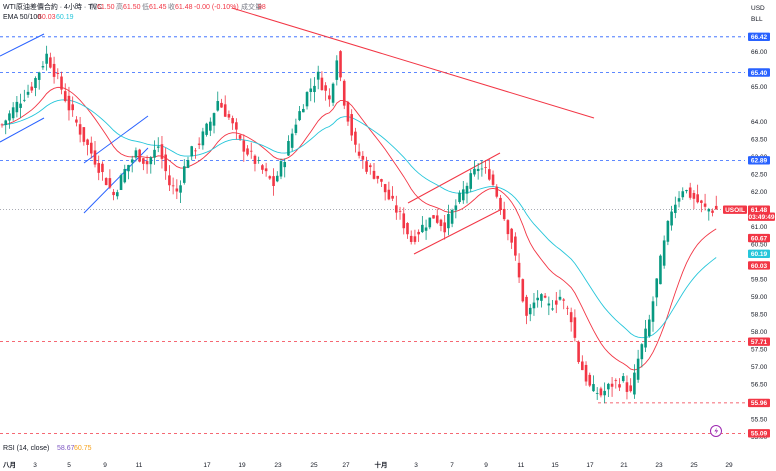  Describe the element at coordinates (413, 63) in the screenshot. I see `descending-trendline` at that location.